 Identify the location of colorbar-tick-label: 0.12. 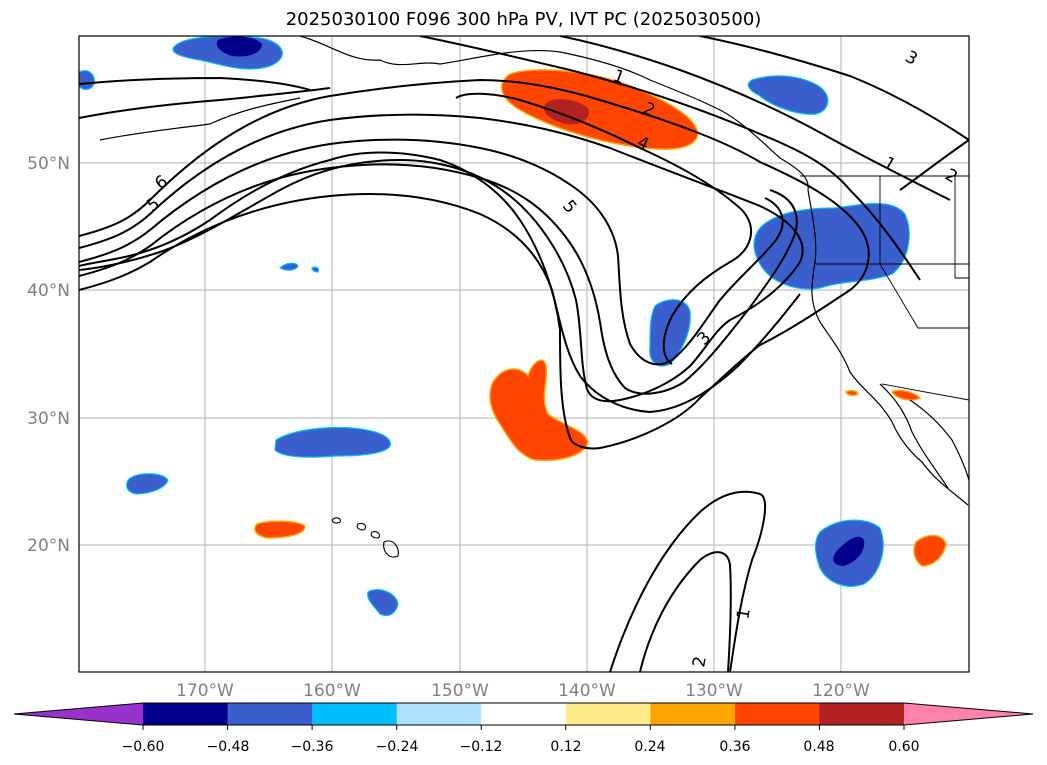
(565, 747).